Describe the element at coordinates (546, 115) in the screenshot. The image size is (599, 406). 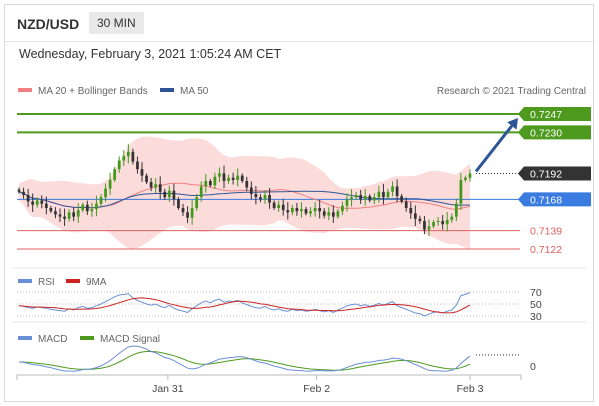
I see `resistance-label: 0.7247` at that location.